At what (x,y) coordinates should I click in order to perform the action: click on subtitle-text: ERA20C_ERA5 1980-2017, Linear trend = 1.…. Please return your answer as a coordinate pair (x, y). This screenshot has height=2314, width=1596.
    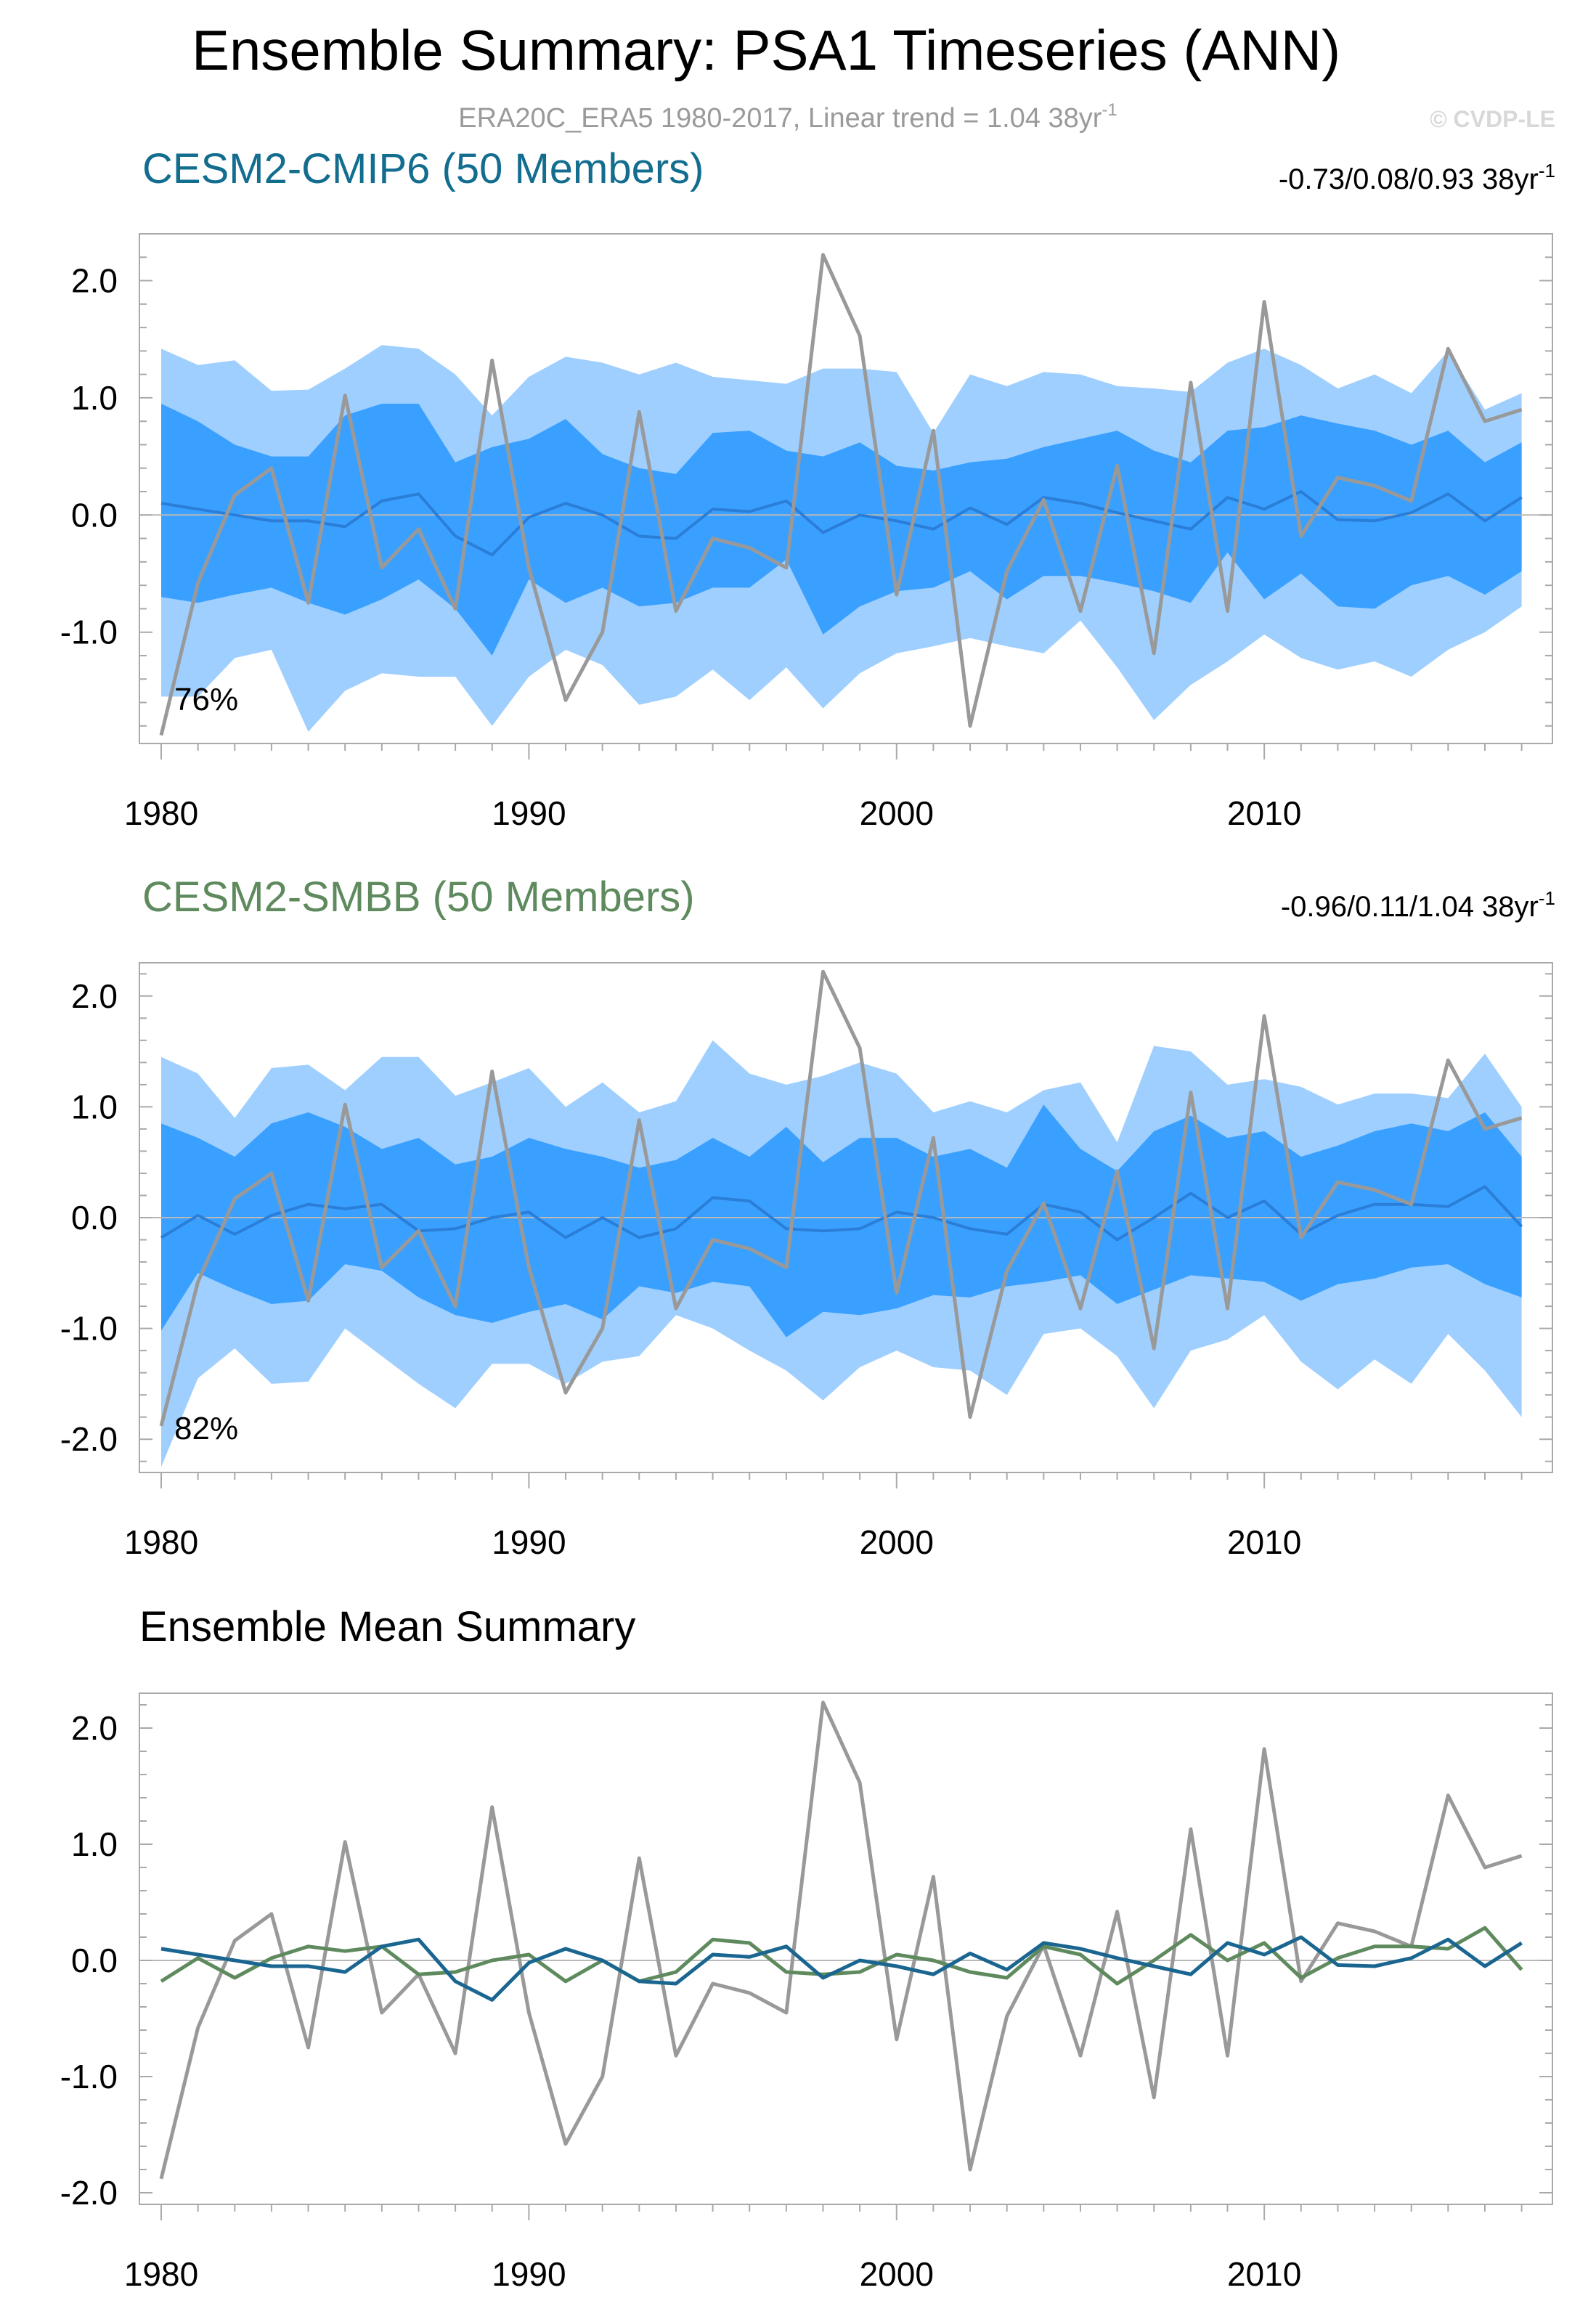
    Looking at the image, I should click on (780, 119).